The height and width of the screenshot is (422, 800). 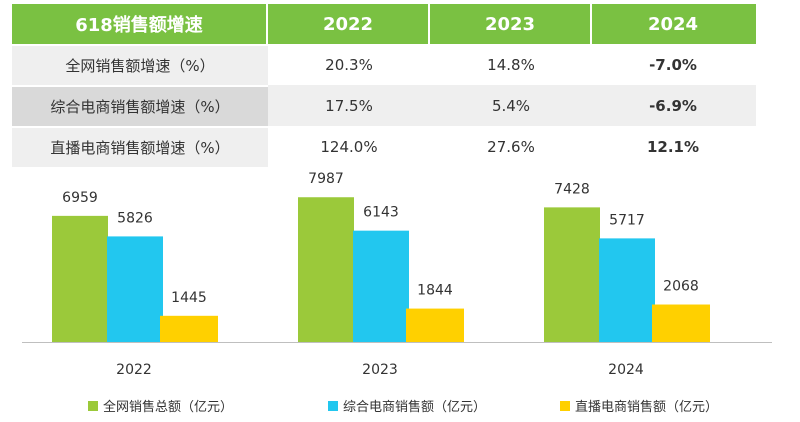 What do you see at coordinates (511, 146) in the screenshot?
I see `row-value: 27.6%` at bounding box center [511, 146].